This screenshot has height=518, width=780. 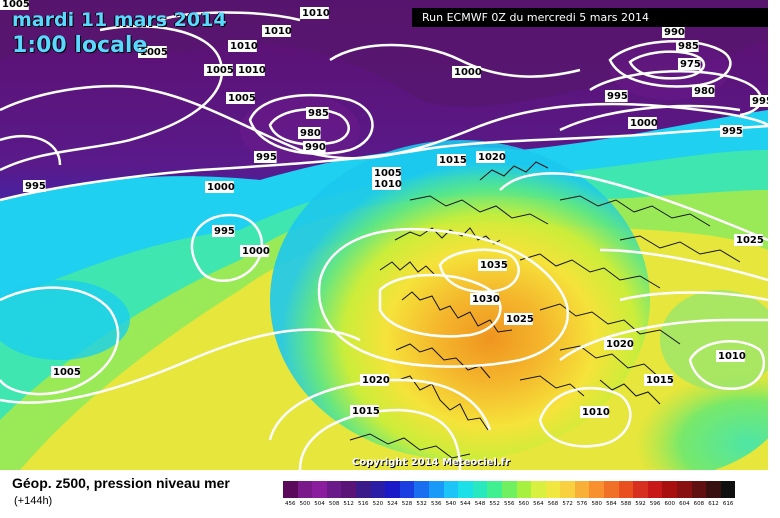 I want to click on scale-label: 544, so click(x=465, y=504).